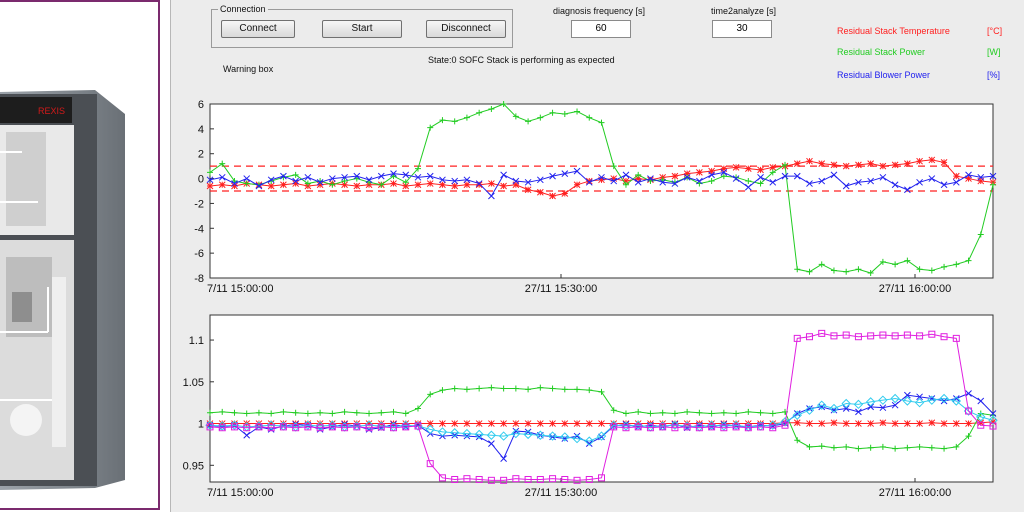  Describe the element at coordinates (62, 290) in the screenshot. I see `sofc-unit-illustration: REXIS` at that location.